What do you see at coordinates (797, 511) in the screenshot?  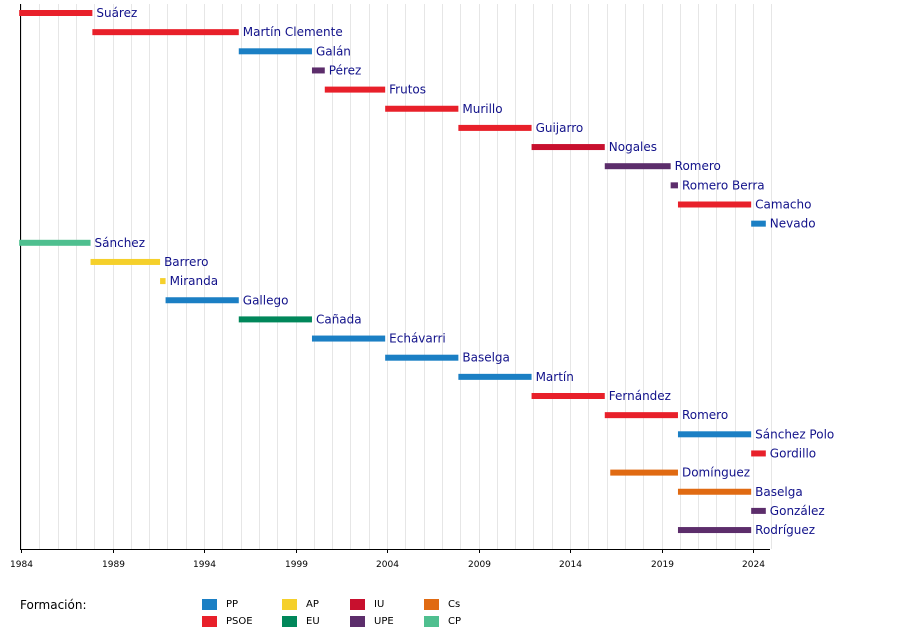 I see `bar-label: González` at bounding box center [797, 511].